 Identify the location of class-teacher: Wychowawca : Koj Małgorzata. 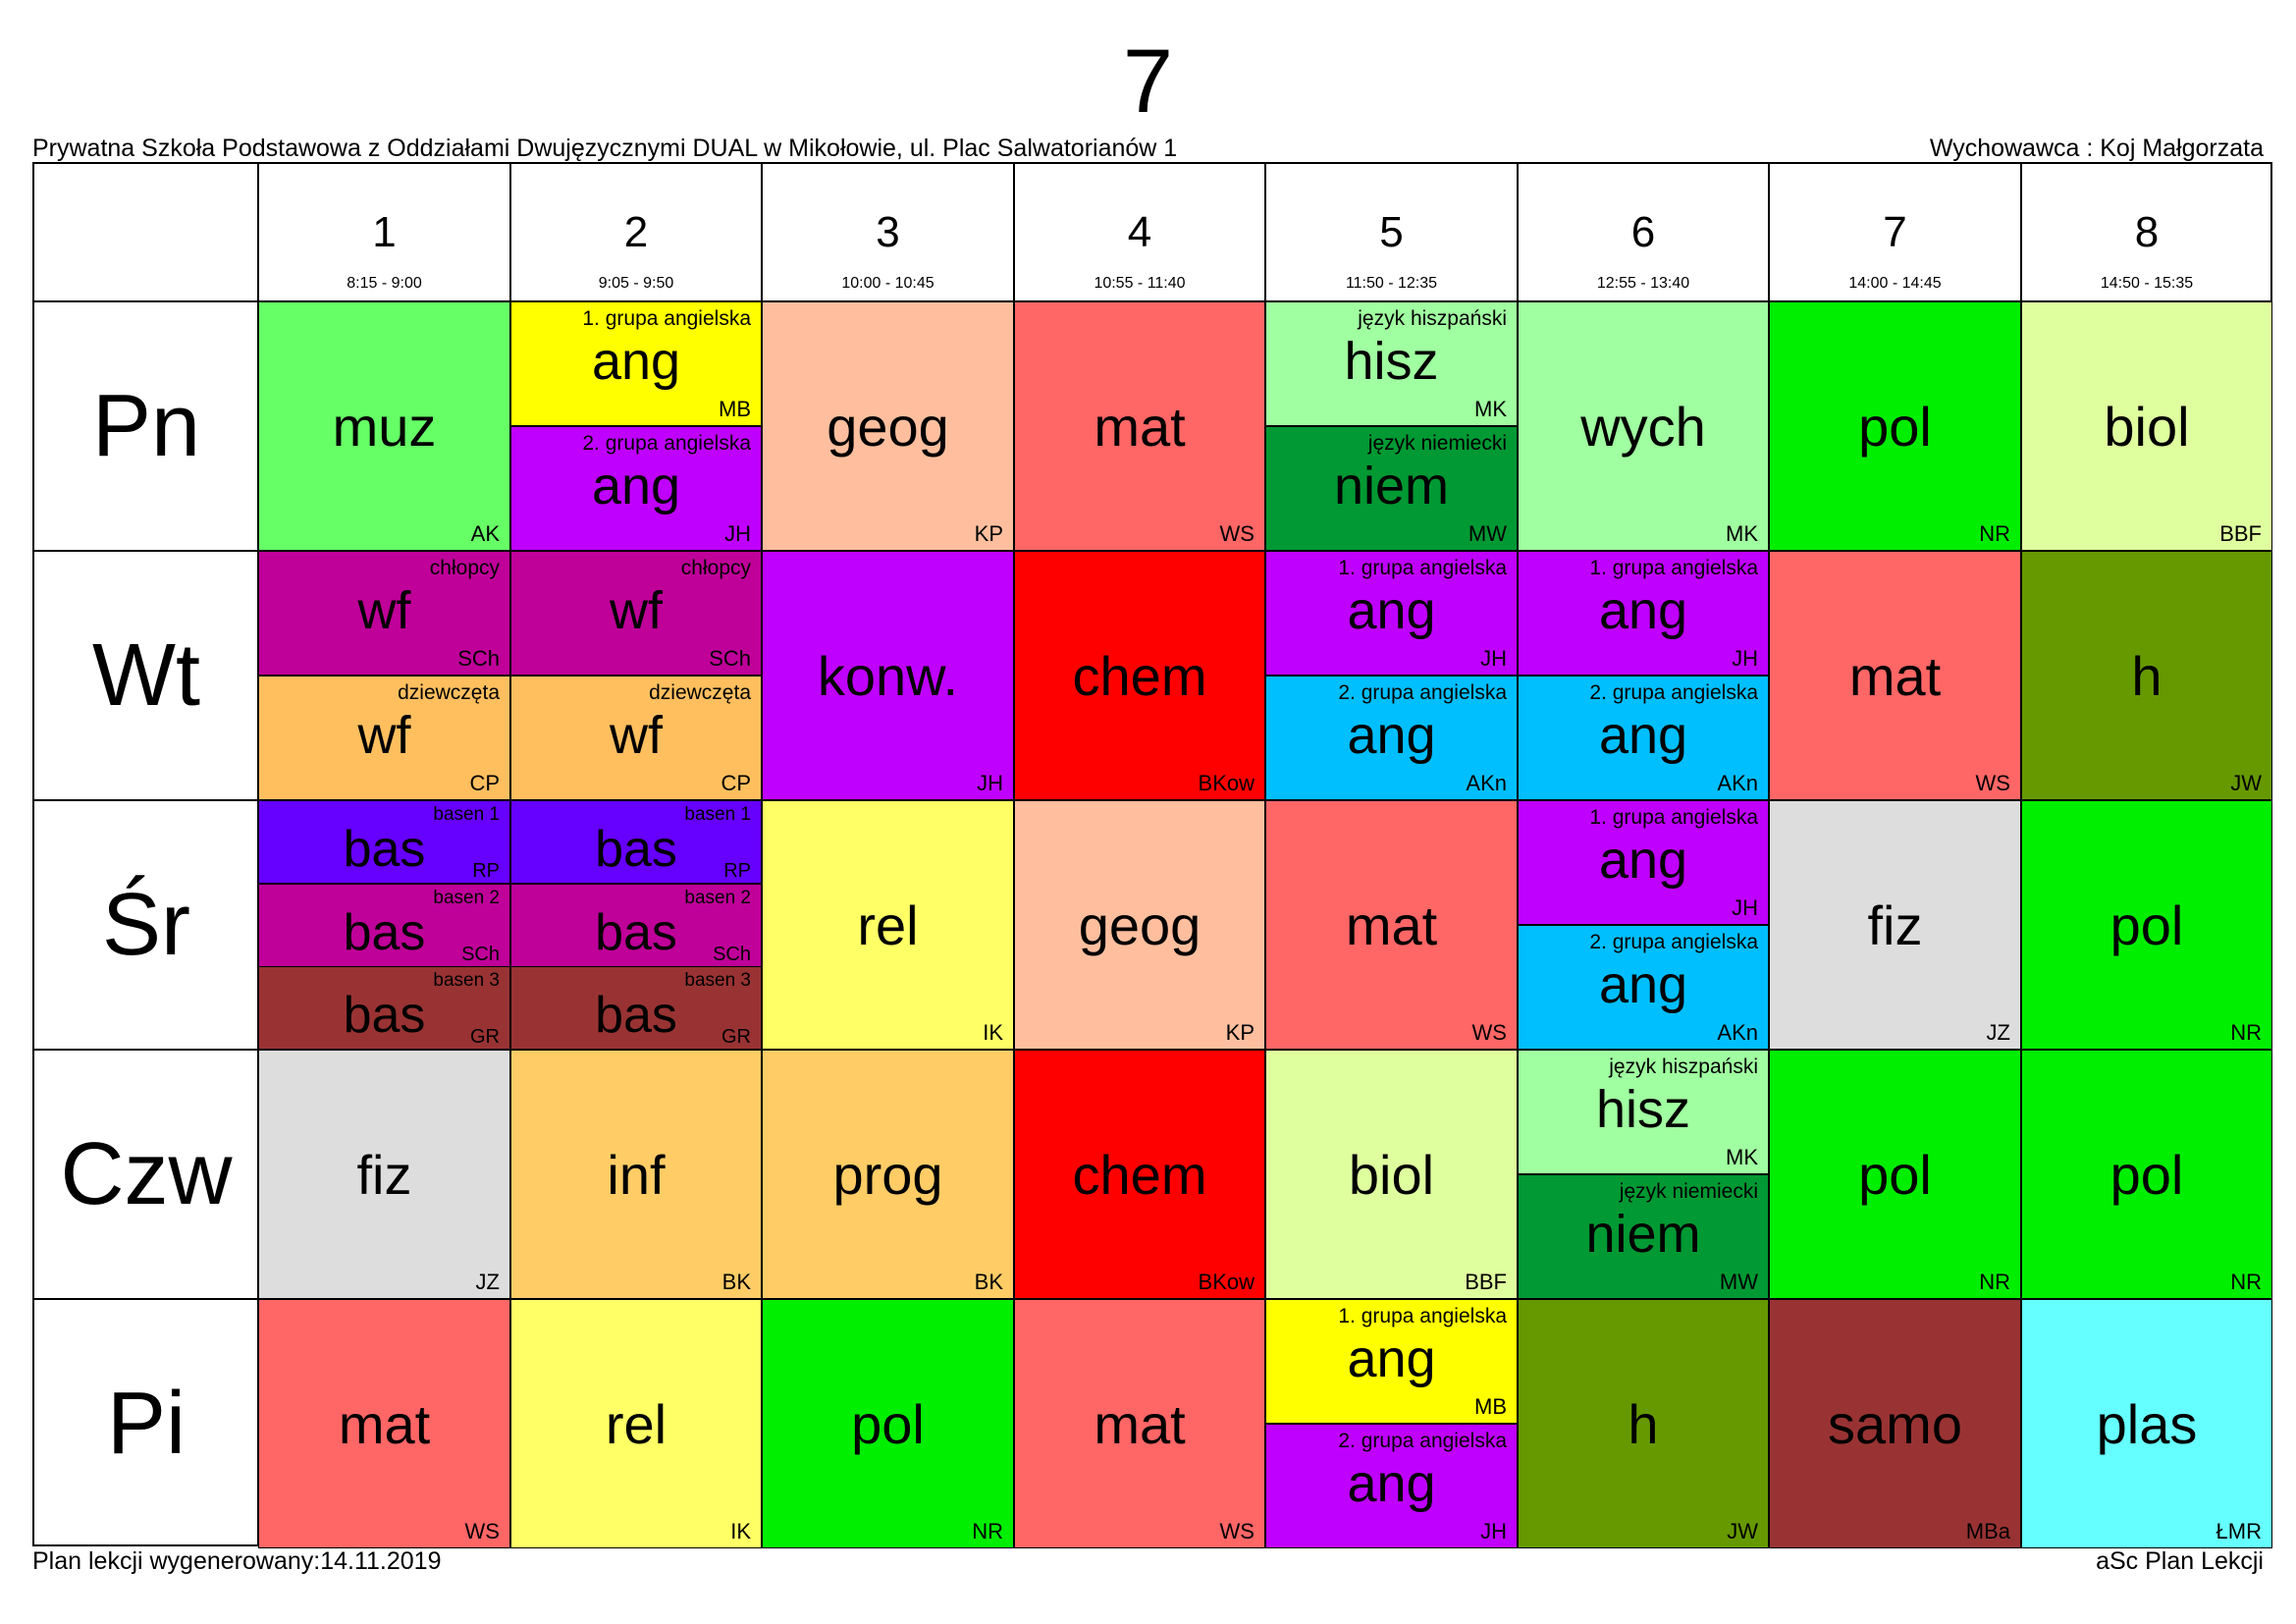
(2096, 148).